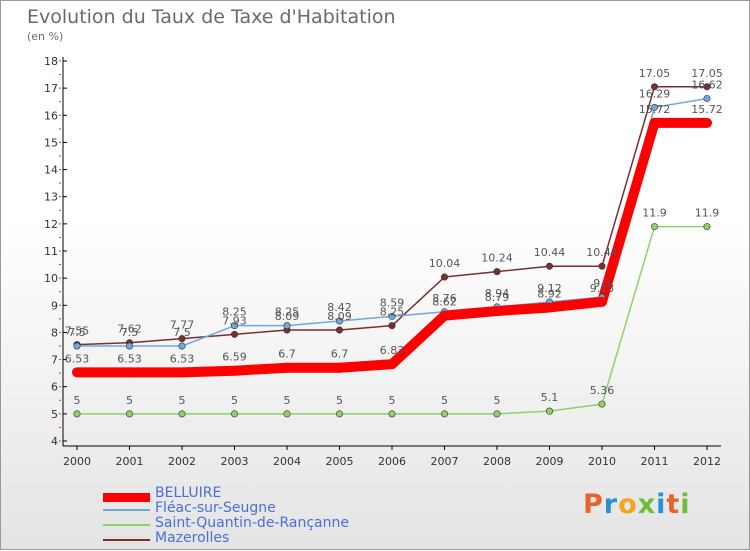 This screenshot has height=551, width=750. I want to click on data-label: 8.76, so click(444, 298).